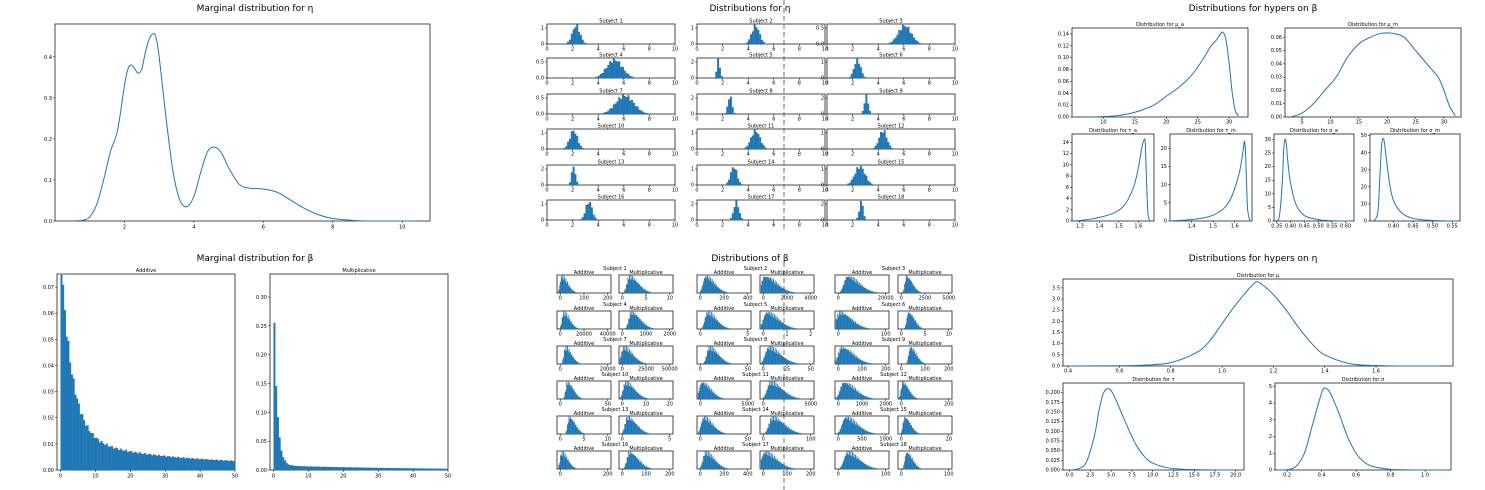 The image size is (1485, 490). Describe the element at coordinates (891, 104) in the screenshot. I see `eta-subject-9-frame` at that location.